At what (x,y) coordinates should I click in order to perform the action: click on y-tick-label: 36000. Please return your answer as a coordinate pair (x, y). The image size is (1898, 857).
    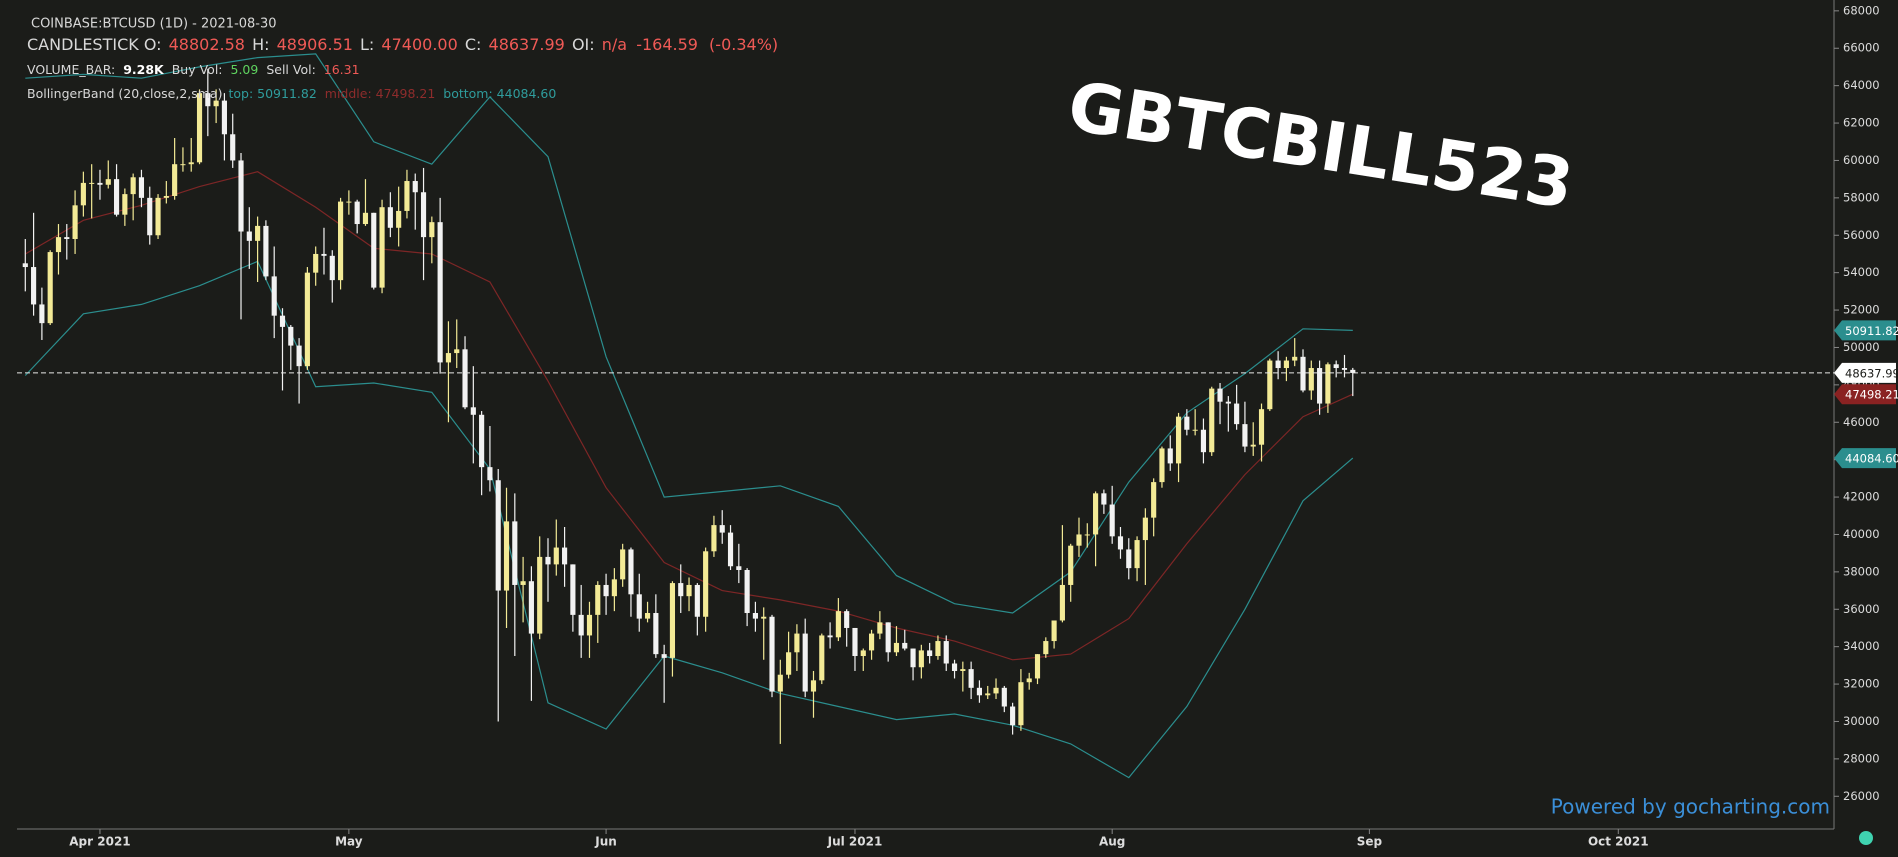
    Looking at the image, I should click on (1861, 609).